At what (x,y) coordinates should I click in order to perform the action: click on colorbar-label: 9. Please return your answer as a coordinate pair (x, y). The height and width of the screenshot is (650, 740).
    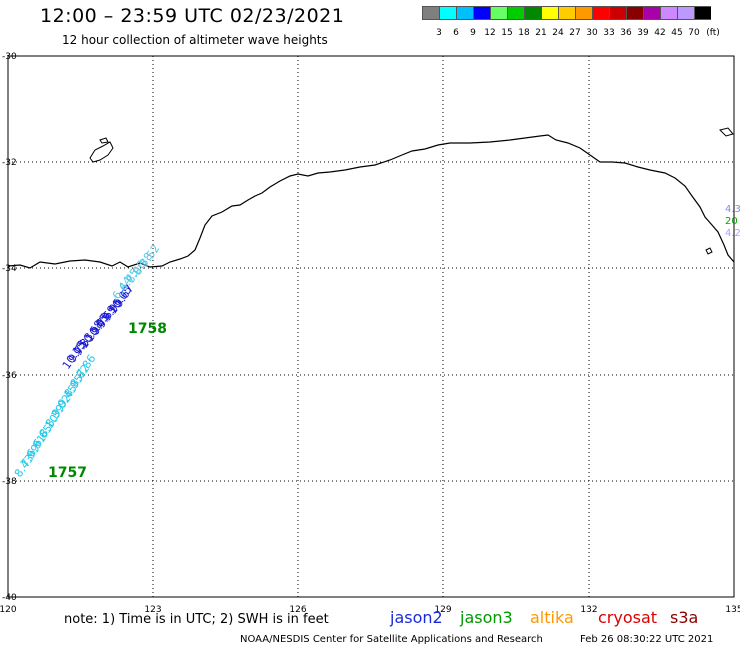
    Looking at the image, I should click on (473, 33).